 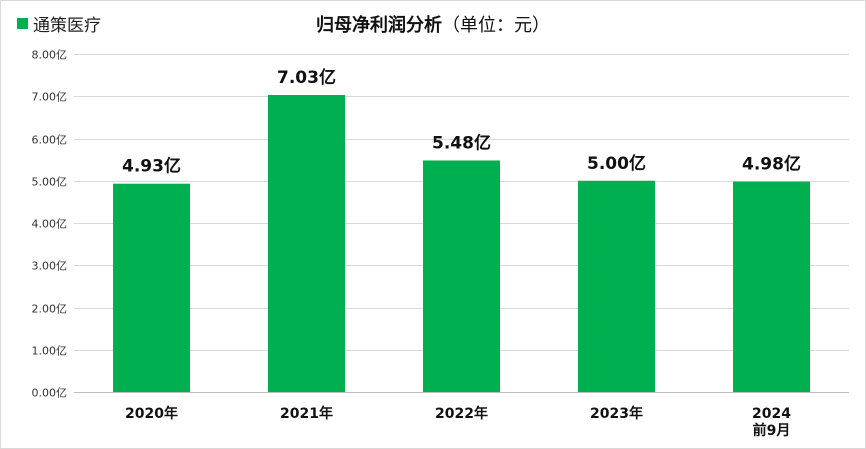 I want to click on data-label: 5.48亿, so click(x=461, y=142).